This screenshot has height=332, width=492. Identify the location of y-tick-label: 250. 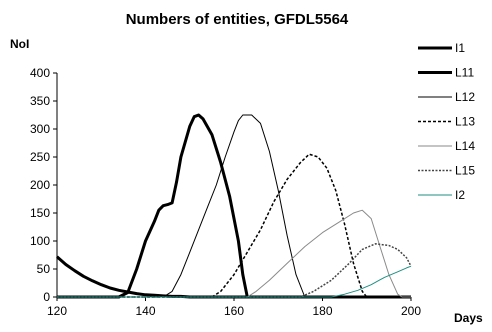
(40, 157).